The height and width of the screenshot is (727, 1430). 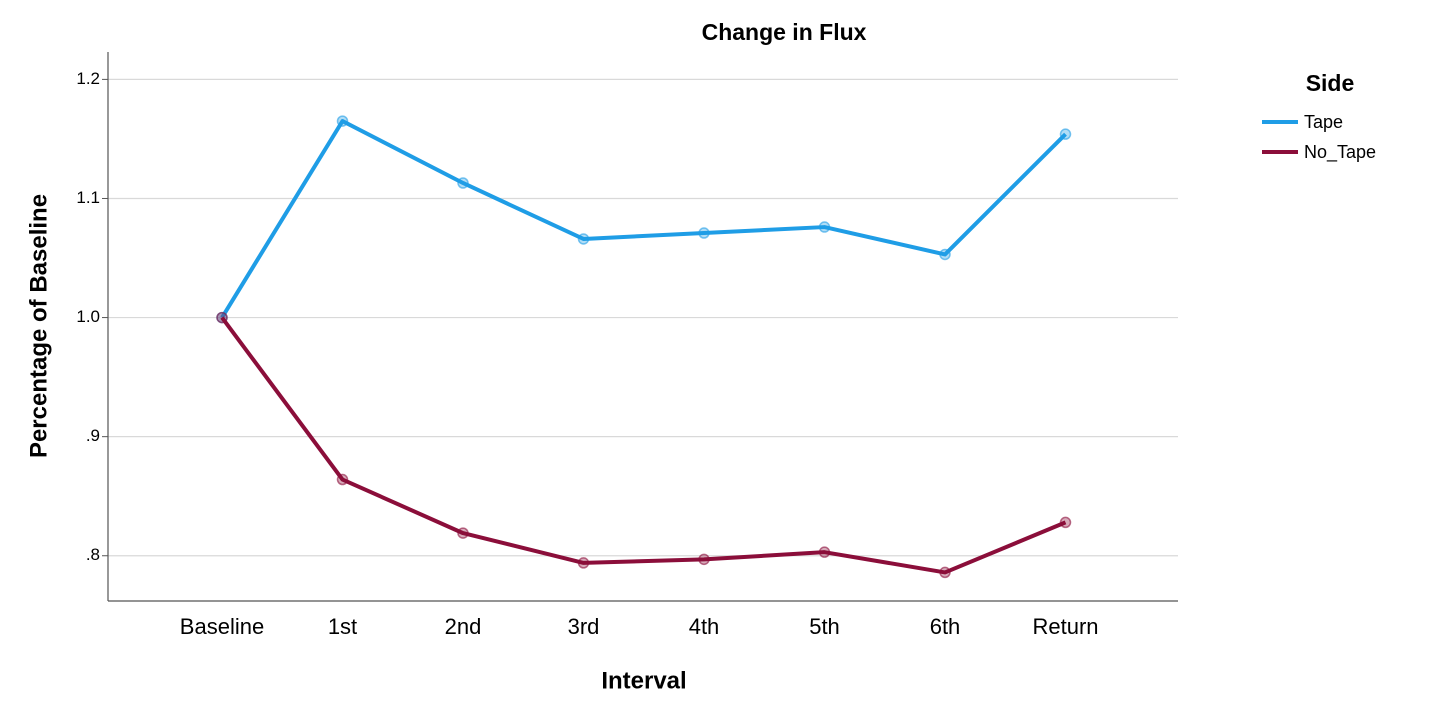 What do you see at coordinates (945, 626) in the screenshot?
I see `x-tick-label: 6th` at bounding box center [945, 626].